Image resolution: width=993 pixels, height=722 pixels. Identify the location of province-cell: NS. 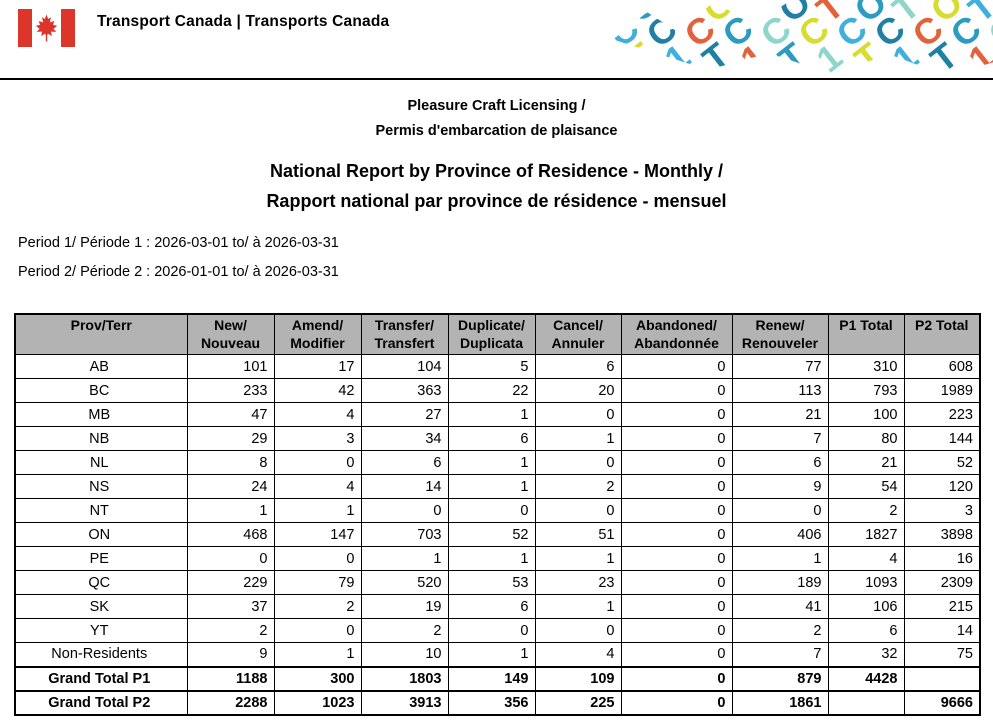
(101, 486).